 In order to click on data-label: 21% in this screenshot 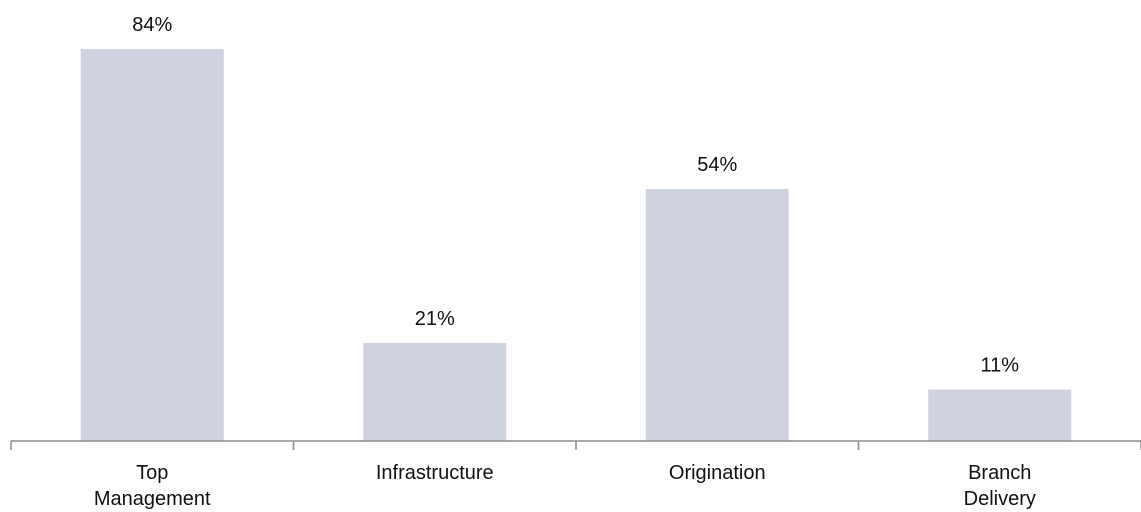, I will do `click(435, 319)`.